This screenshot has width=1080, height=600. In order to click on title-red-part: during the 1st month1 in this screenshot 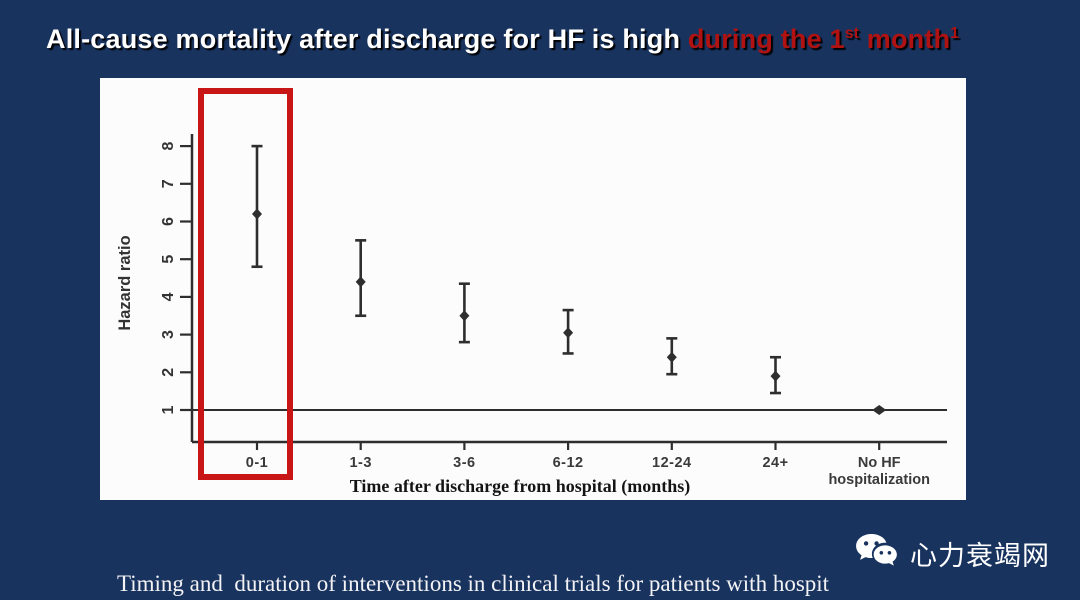, I will do `click(823, 39)`.